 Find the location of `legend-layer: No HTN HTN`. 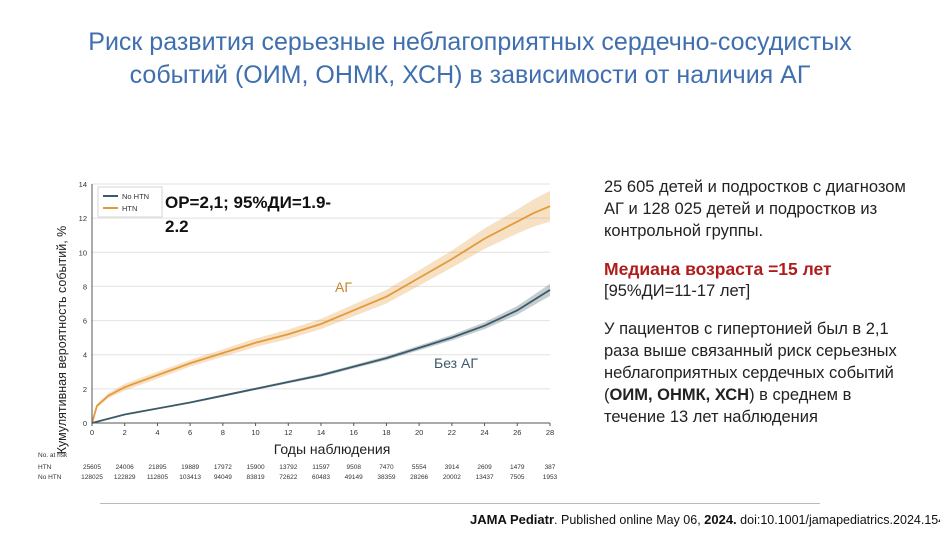

legend-layer: No HTN HTN is located at coordinates (130, 202).